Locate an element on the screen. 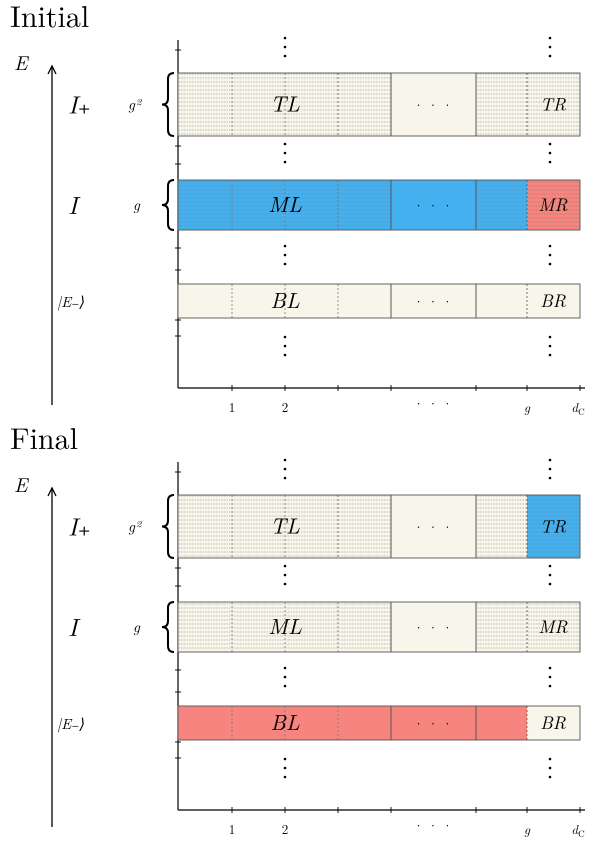  block-label-right: TR is located at coordinates (553, 526).